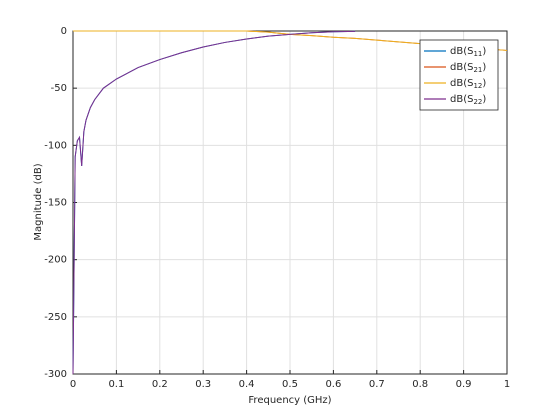 The width and height of the screenshot is (560, 420). I want to click on legend-label: dB(S21), so click(468, 68).